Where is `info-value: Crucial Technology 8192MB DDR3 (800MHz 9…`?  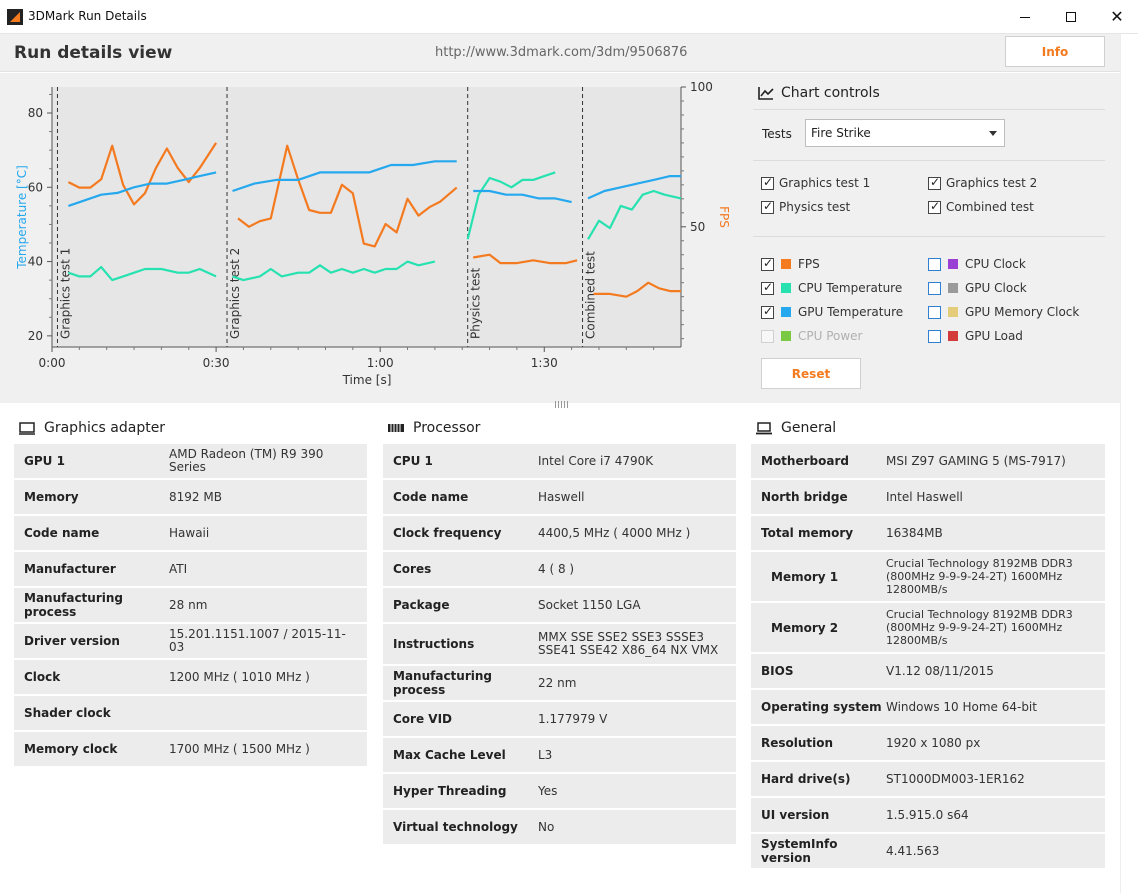 info-value: Crucial Technology 8192MB DDR3 (800MHz 9… is located at coordinates (979, 576).